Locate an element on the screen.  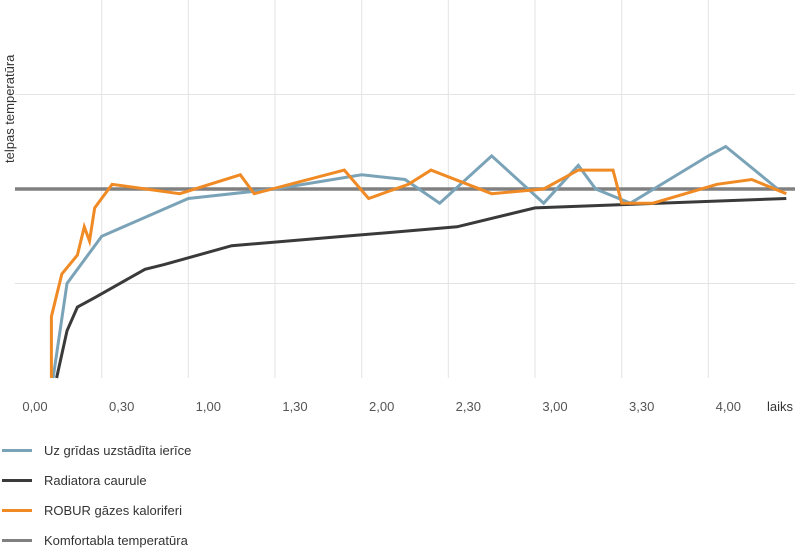
legend-label: Komfortabla temperatūra is located at coordinates (116, 540).